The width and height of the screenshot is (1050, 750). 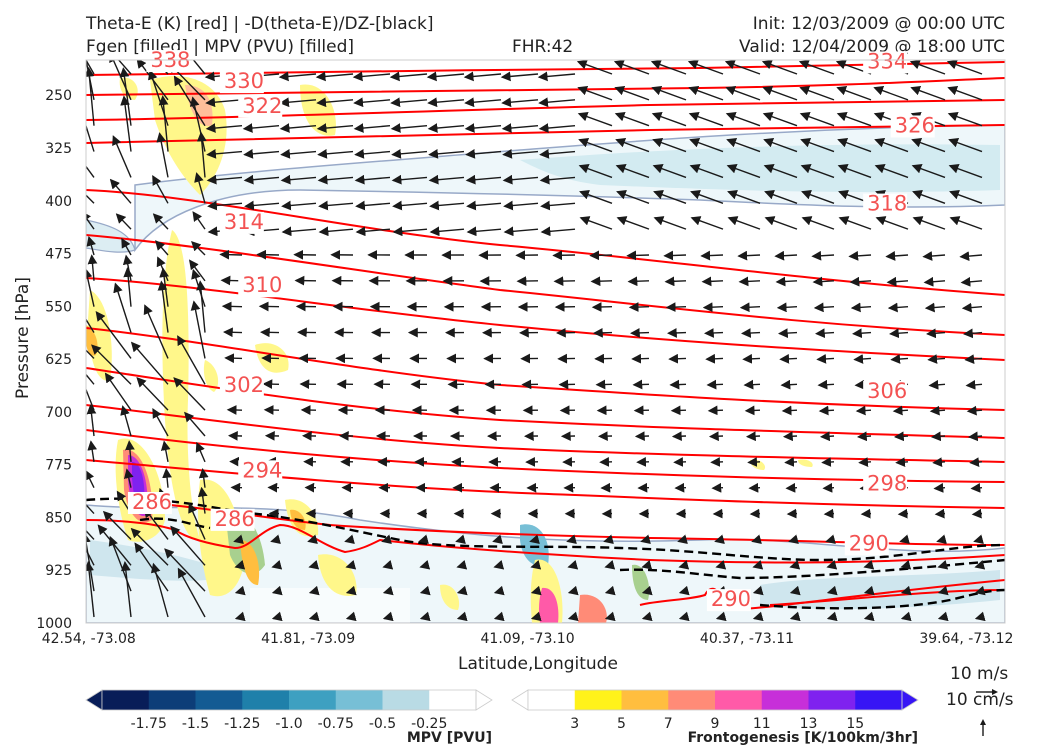 I want to click on colorbar-tick-label: -0.5, so click(x=382, y=724).